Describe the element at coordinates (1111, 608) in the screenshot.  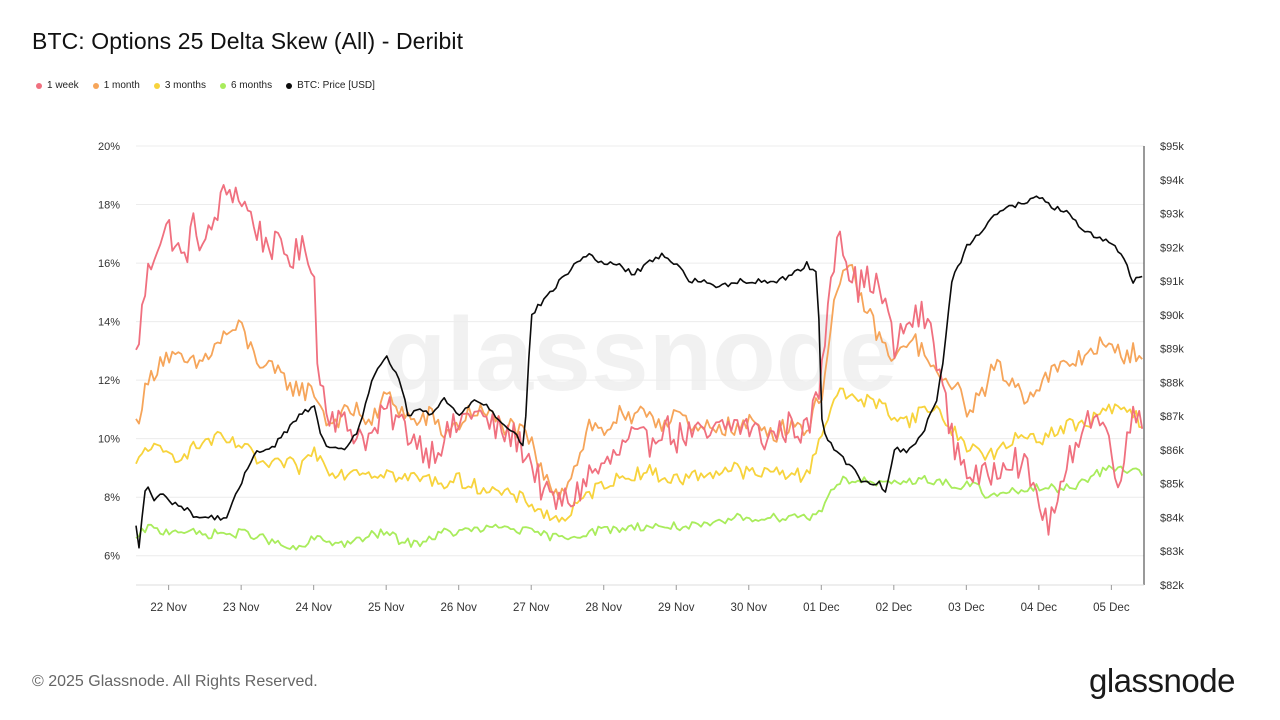
I see `x-tick-label: 05 Dec` at that location.